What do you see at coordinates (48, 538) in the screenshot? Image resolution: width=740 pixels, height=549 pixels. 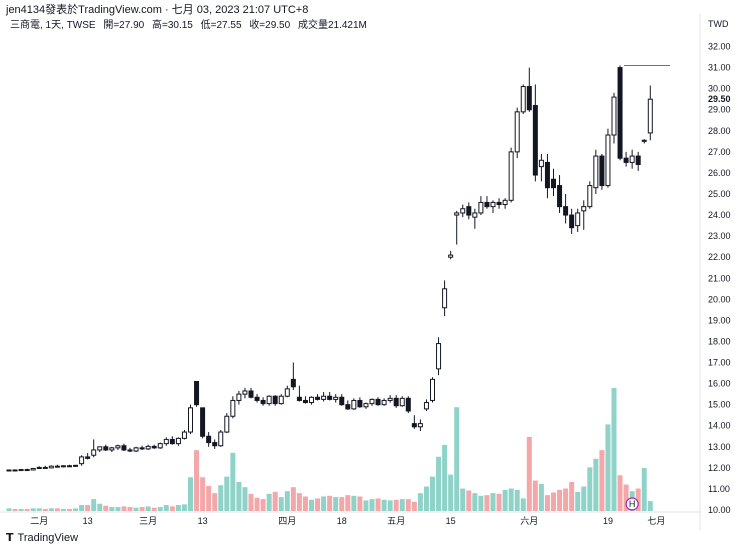 I see `tradingview-brand: TradingView` at bounding box center [48, 538].